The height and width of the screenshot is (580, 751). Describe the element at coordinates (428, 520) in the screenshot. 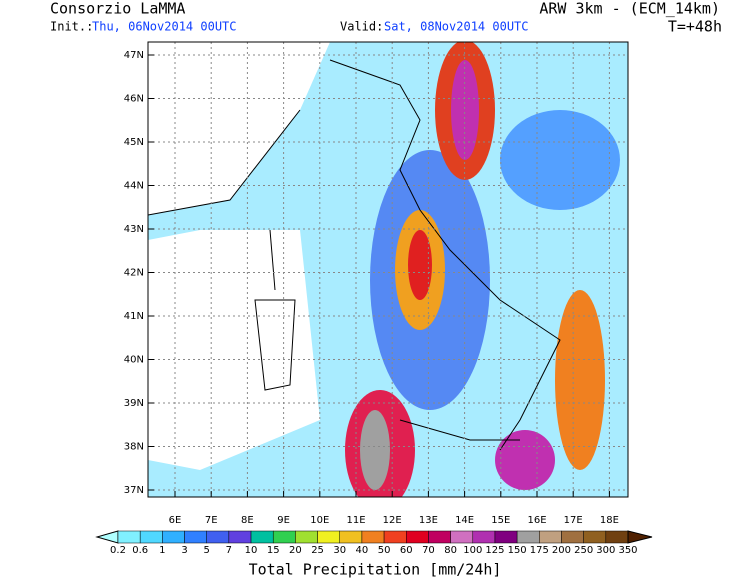

I see `lon-label: 13E` at that location.